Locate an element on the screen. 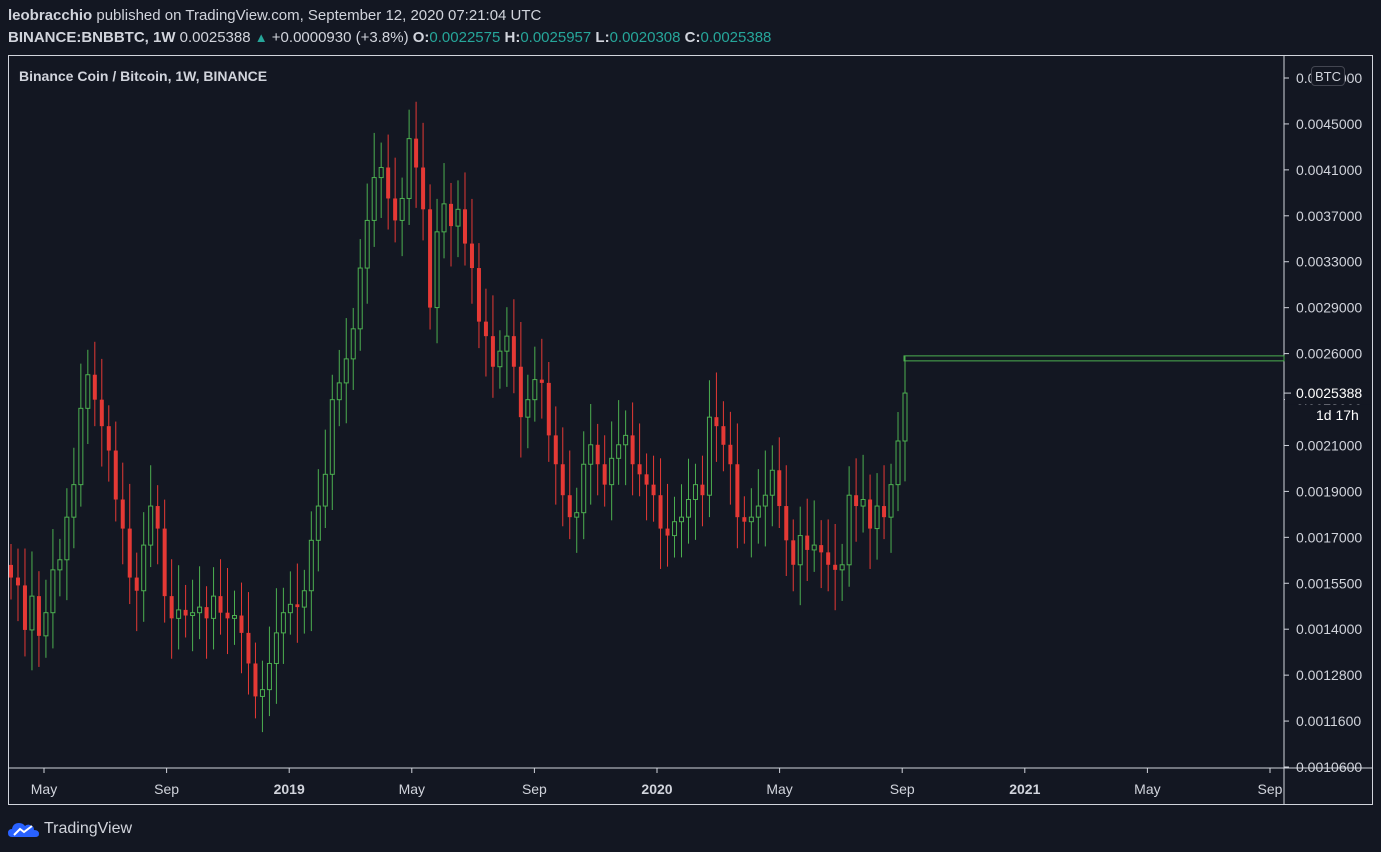 This screenshot has width=1381, height=852. brand-name: TradingView is located at coordinates (88, 828).